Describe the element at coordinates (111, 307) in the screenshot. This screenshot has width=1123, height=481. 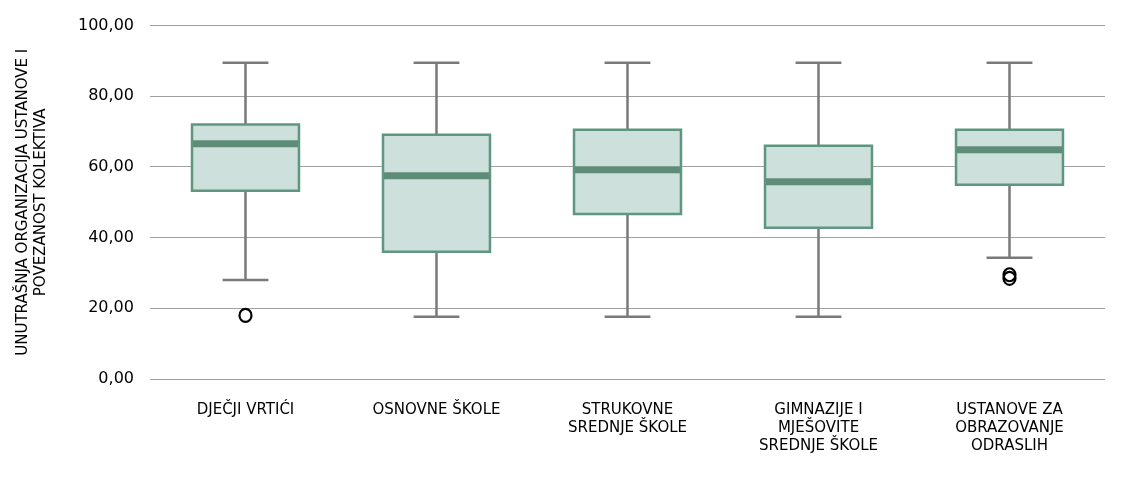
I see `y-tick-label: 20,00` at that location.